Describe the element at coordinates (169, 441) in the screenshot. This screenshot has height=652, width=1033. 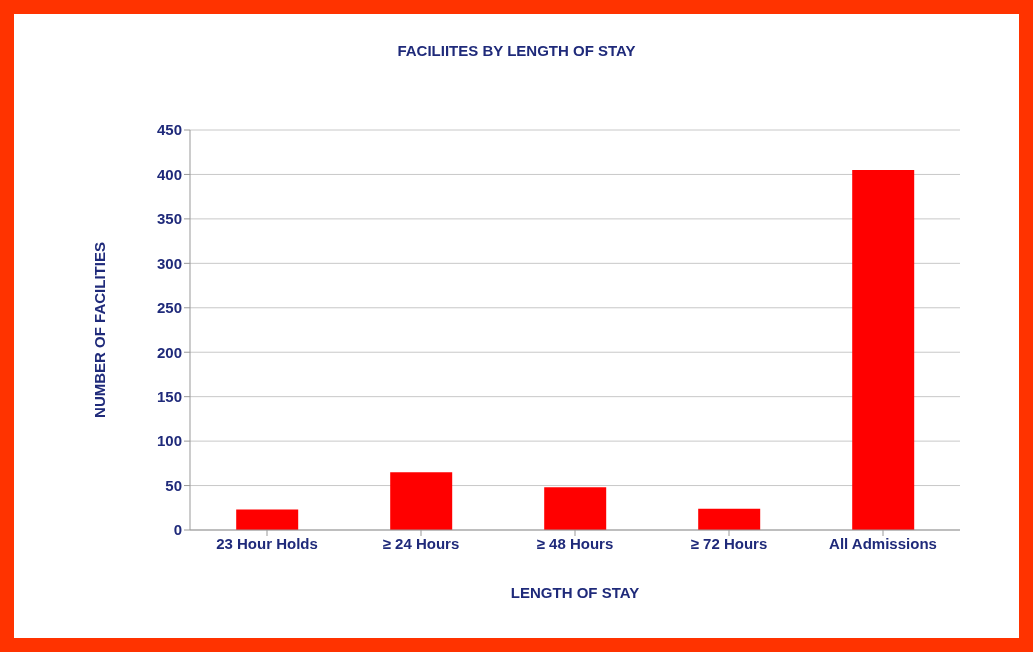
I see `y-tick-label: 100` at that location.